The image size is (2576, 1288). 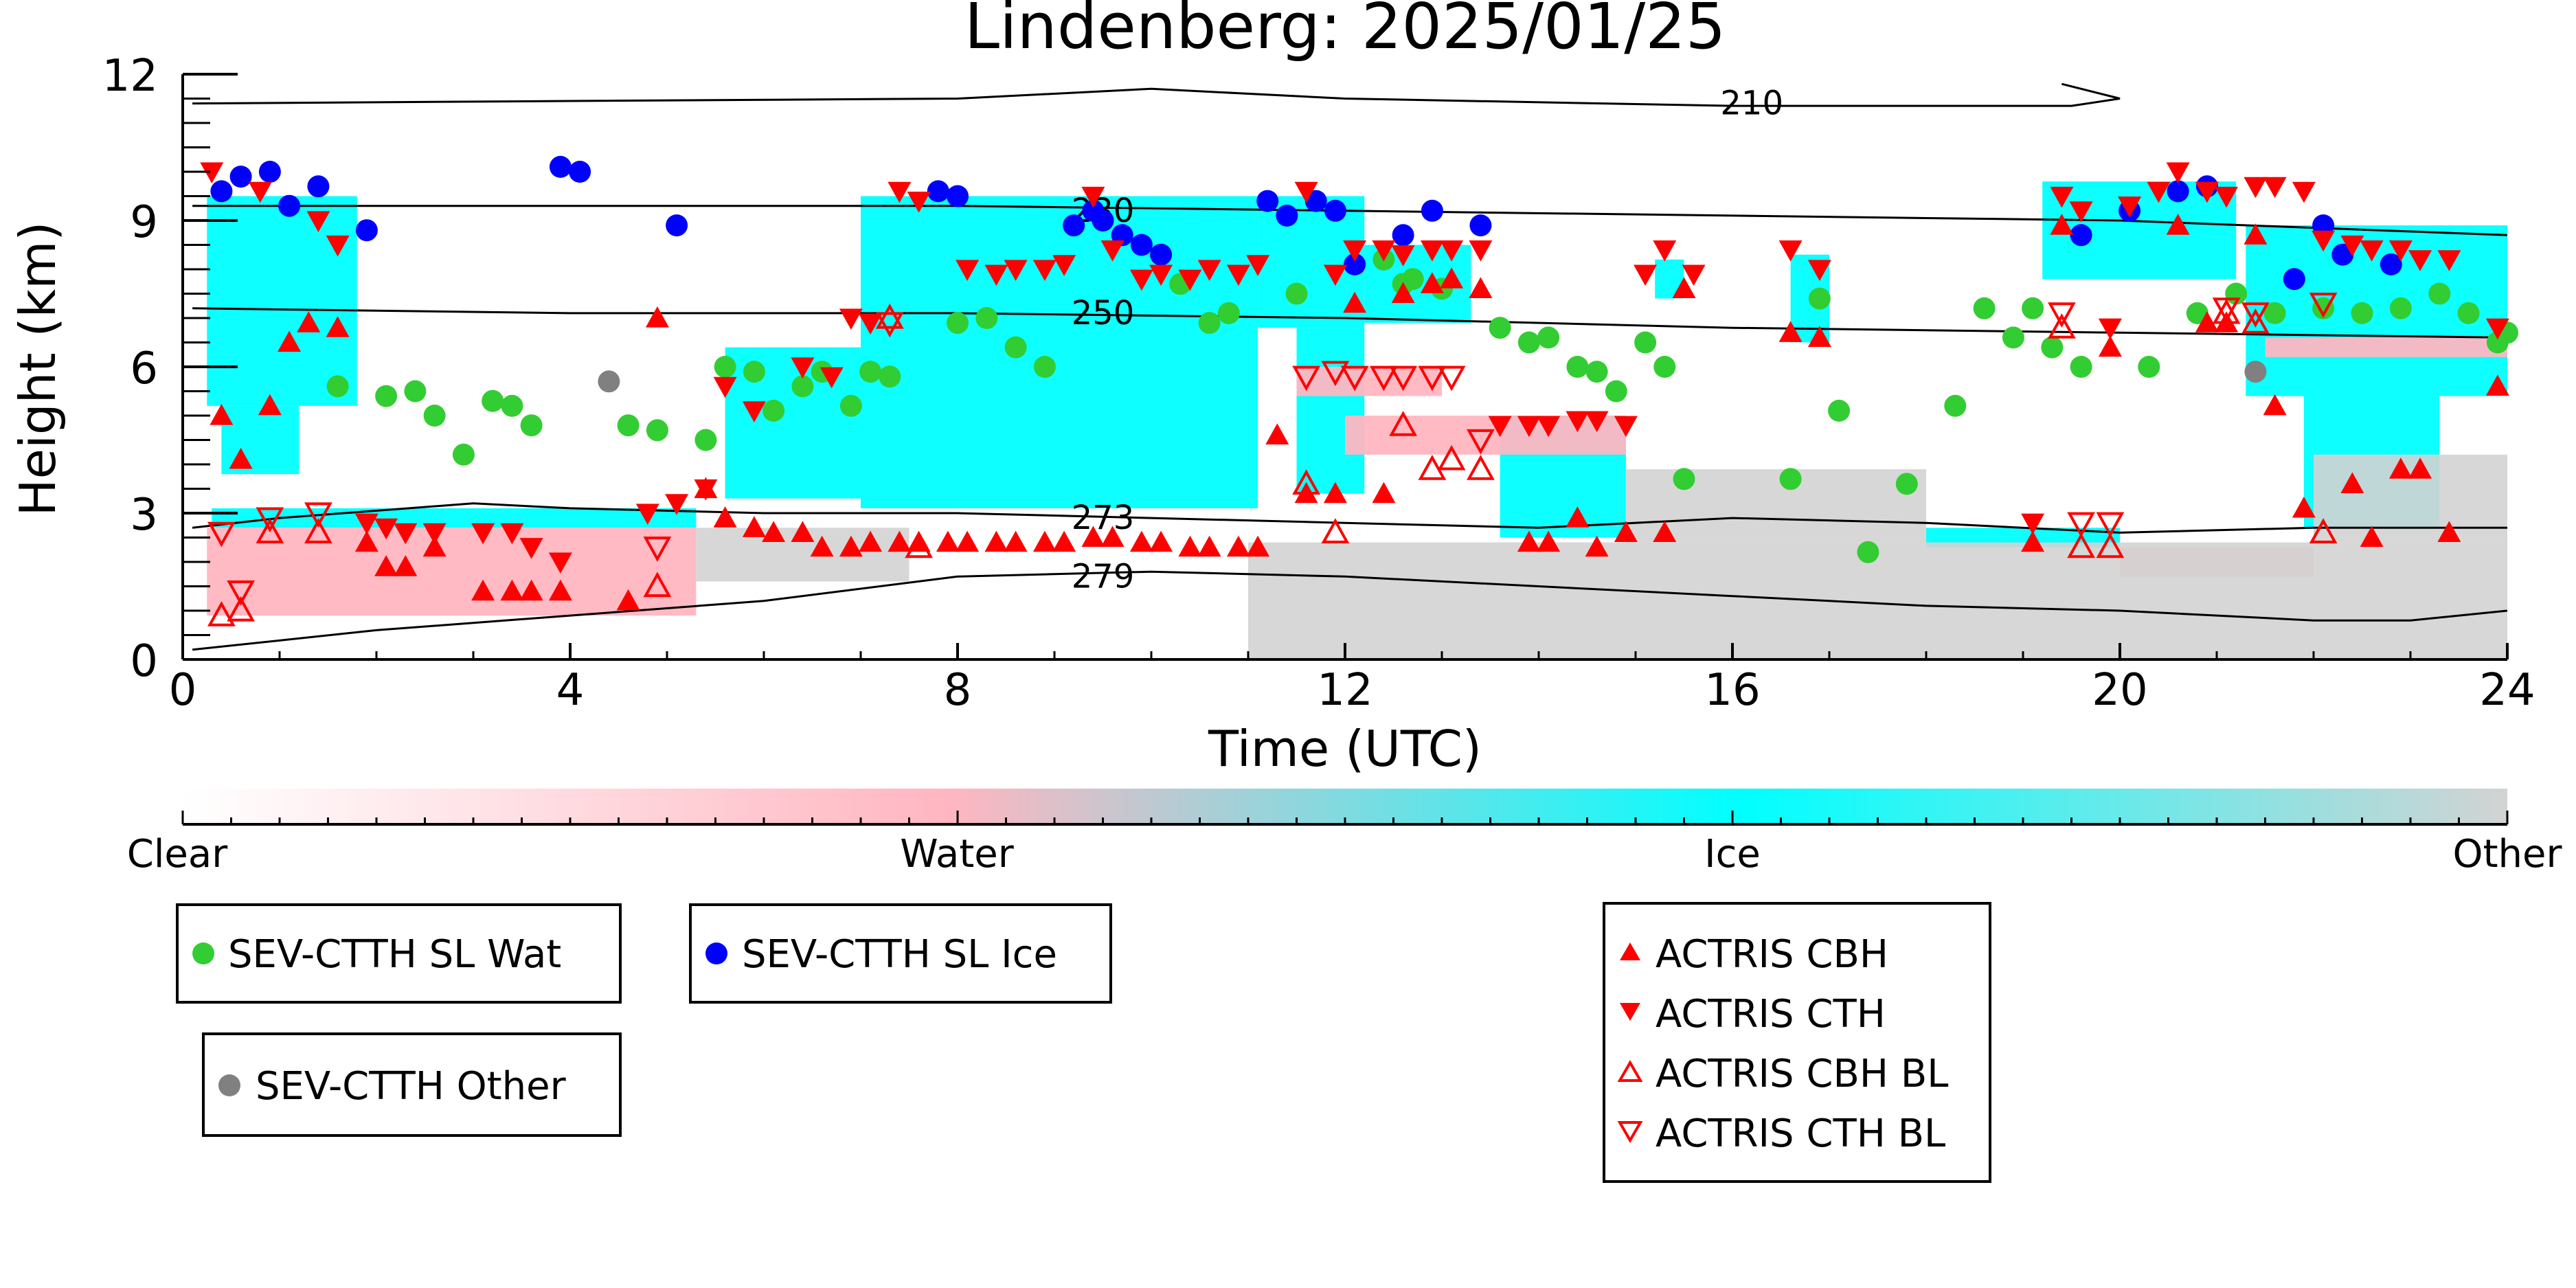 I want to click on x-axis-label: Time (UTC), so click(x=1345, y=749).